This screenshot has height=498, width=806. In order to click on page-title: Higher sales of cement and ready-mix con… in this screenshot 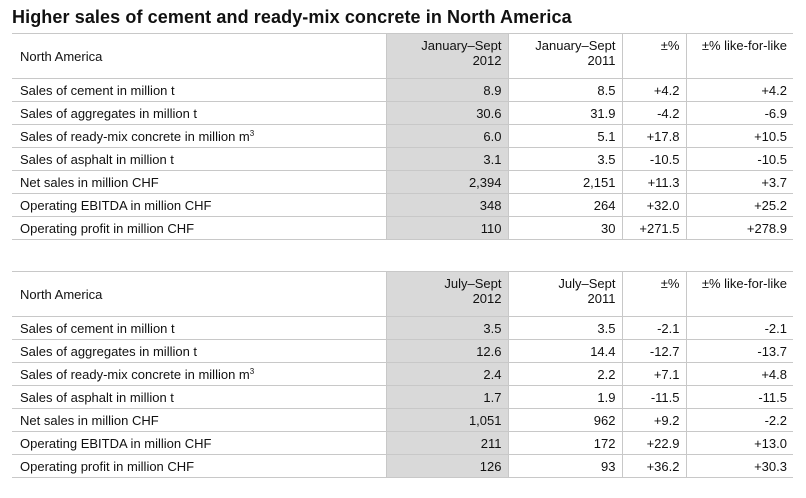, I will do `click(292, 17)`.